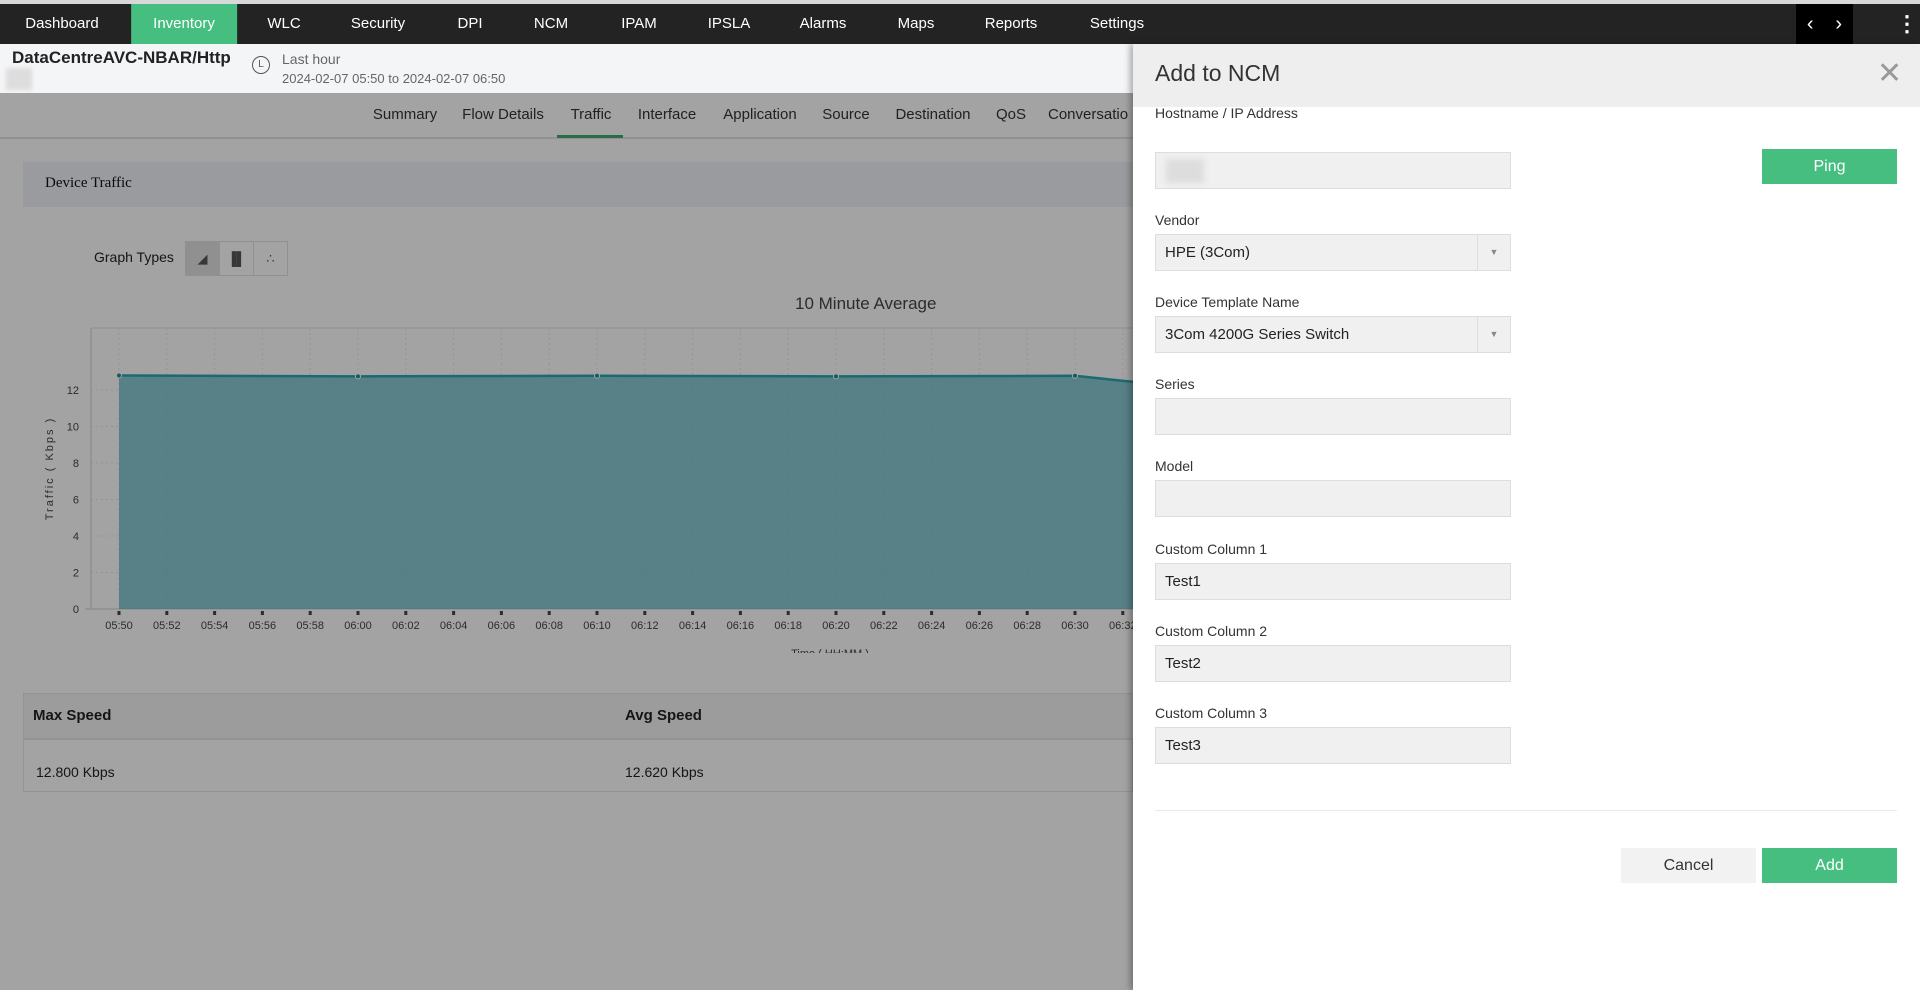 The width and height of the screenshot is (1920, 990). Describe the element at coordinates (1829, 865) in the screenshot. I see `add-button: Add` at that location.